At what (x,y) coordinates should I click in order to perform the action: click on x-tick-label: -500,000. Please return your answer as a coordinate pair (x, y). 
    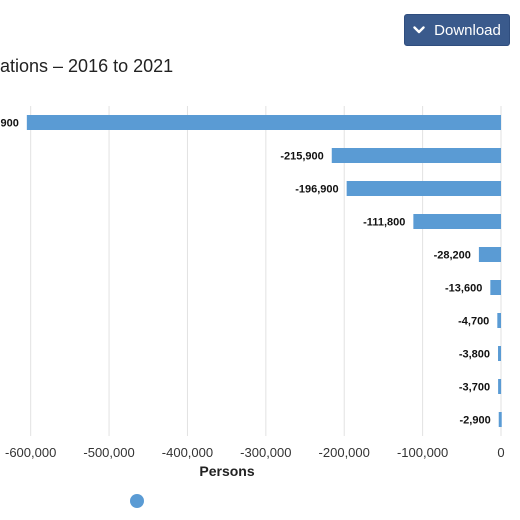
    Looking at the image, I should click on (108, 452).